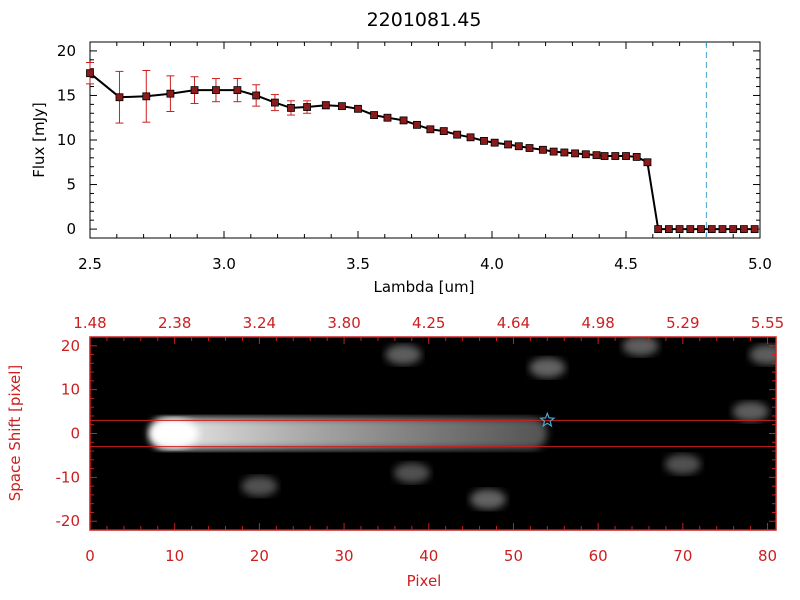  I want to click on wavelength-tick-label: 3.80, so click(343, 323).